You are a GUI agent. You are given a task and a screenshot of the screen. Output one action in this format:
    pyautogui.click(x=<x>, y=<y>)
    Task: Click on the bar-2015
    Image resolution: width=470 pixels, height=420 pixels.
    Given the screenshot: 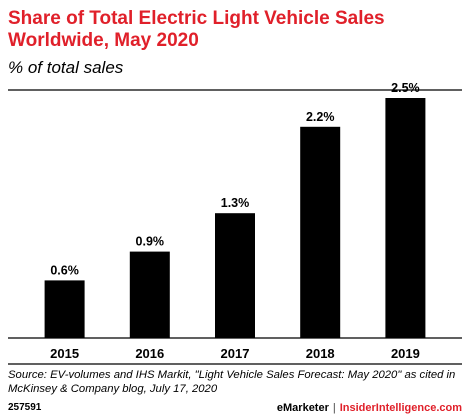 What is the action you would take?
    pyautogui.click(x=64, y=309)
    